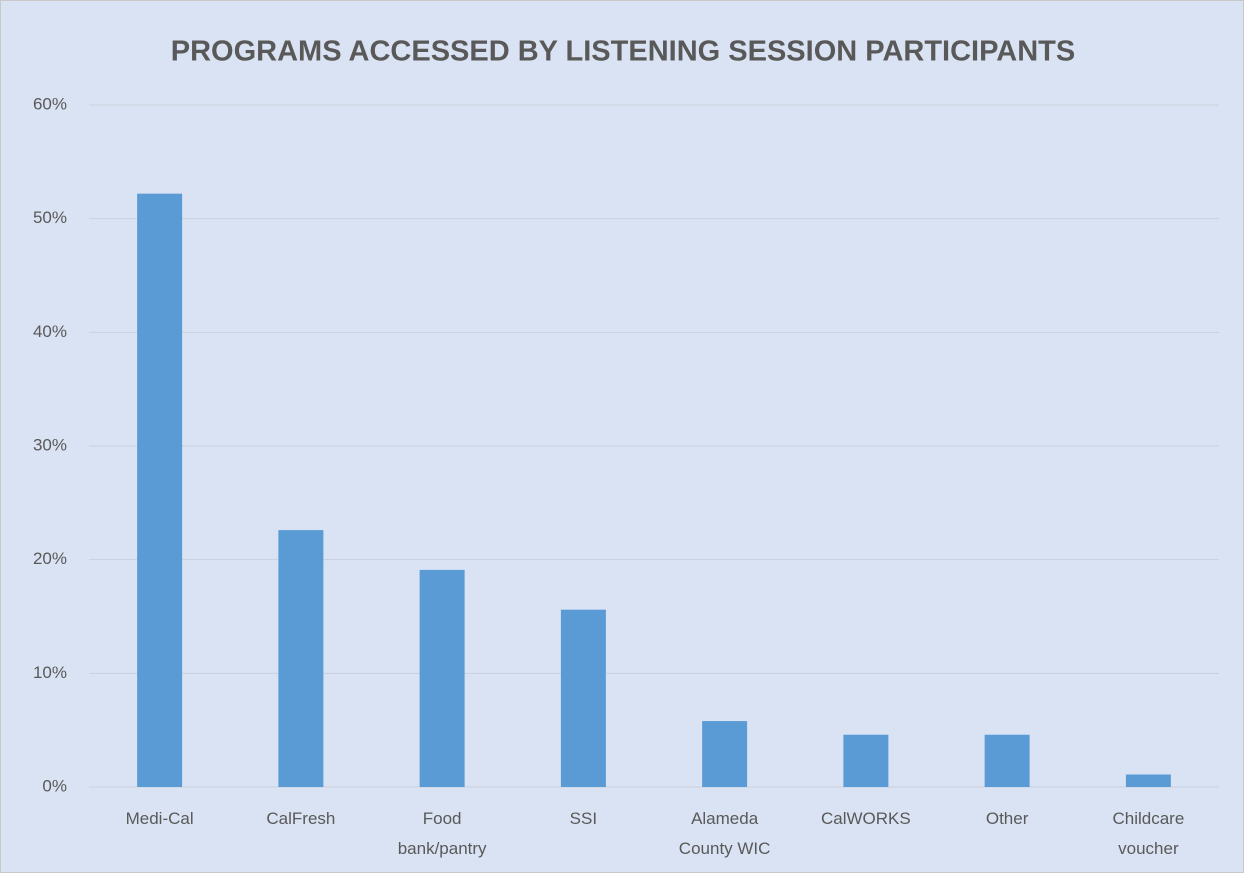  Describe the element at coordinates (159, 818) in the screenshot. I see `x-tick-label: Medi-Cal` at that location.